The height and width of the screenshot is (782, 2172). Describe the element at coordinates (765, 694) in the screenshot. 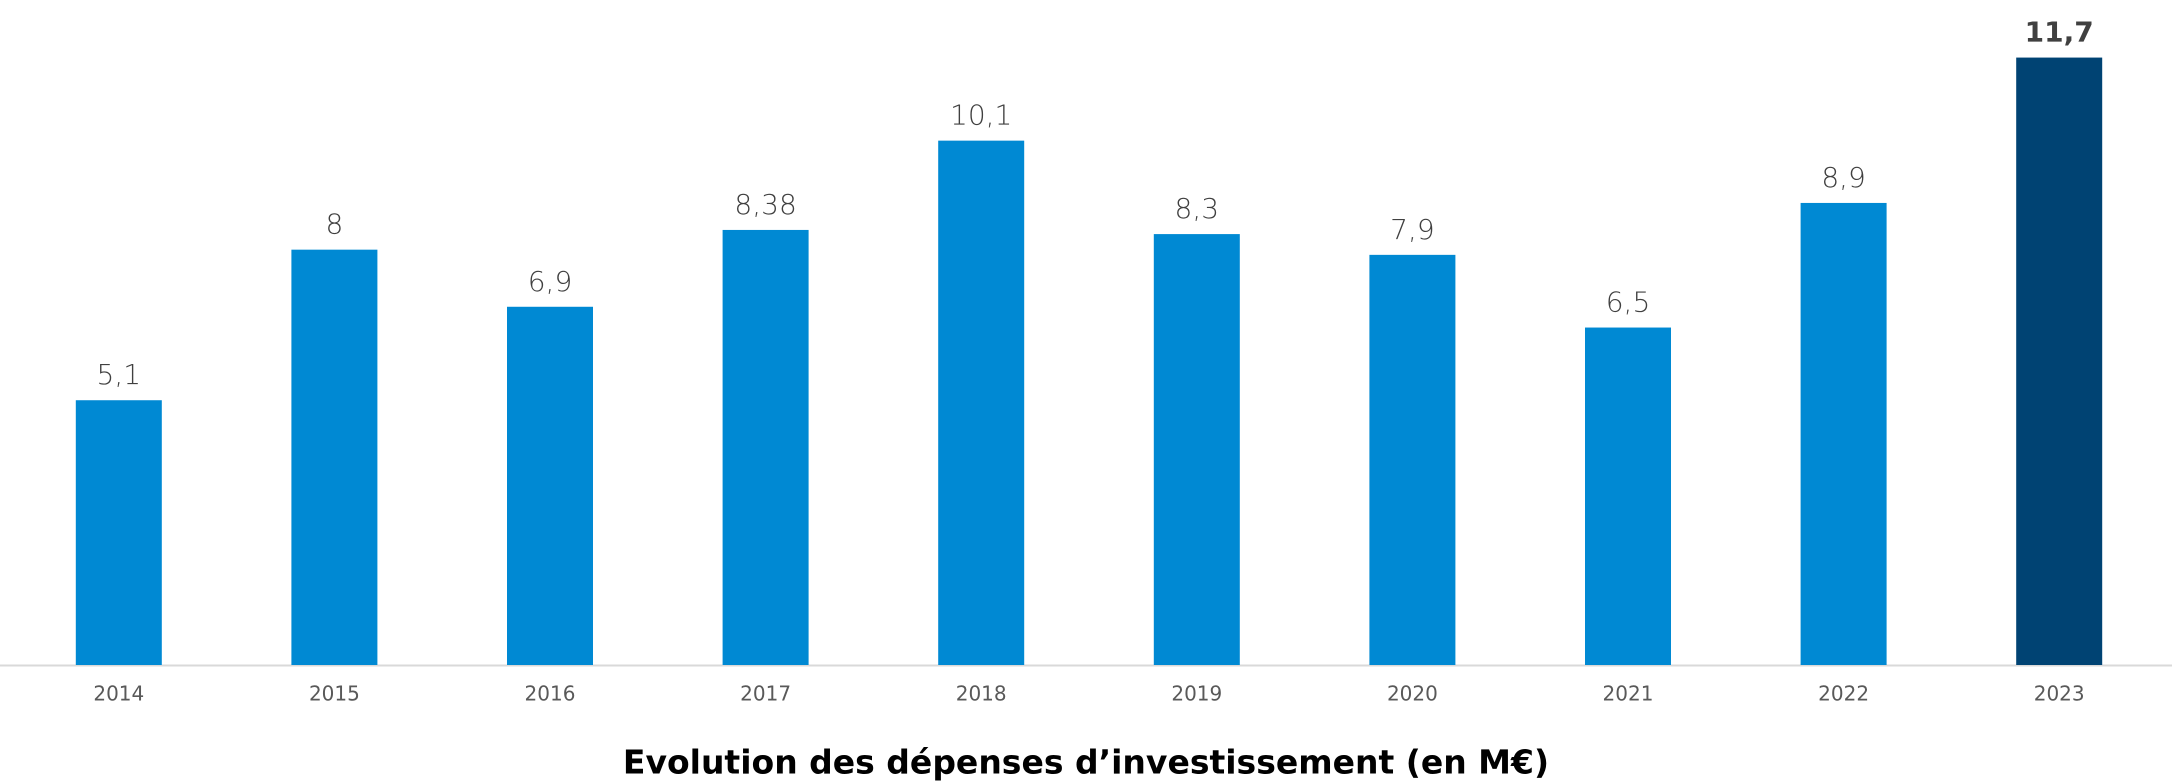

I see `x-tick-label: 2017` at that location.